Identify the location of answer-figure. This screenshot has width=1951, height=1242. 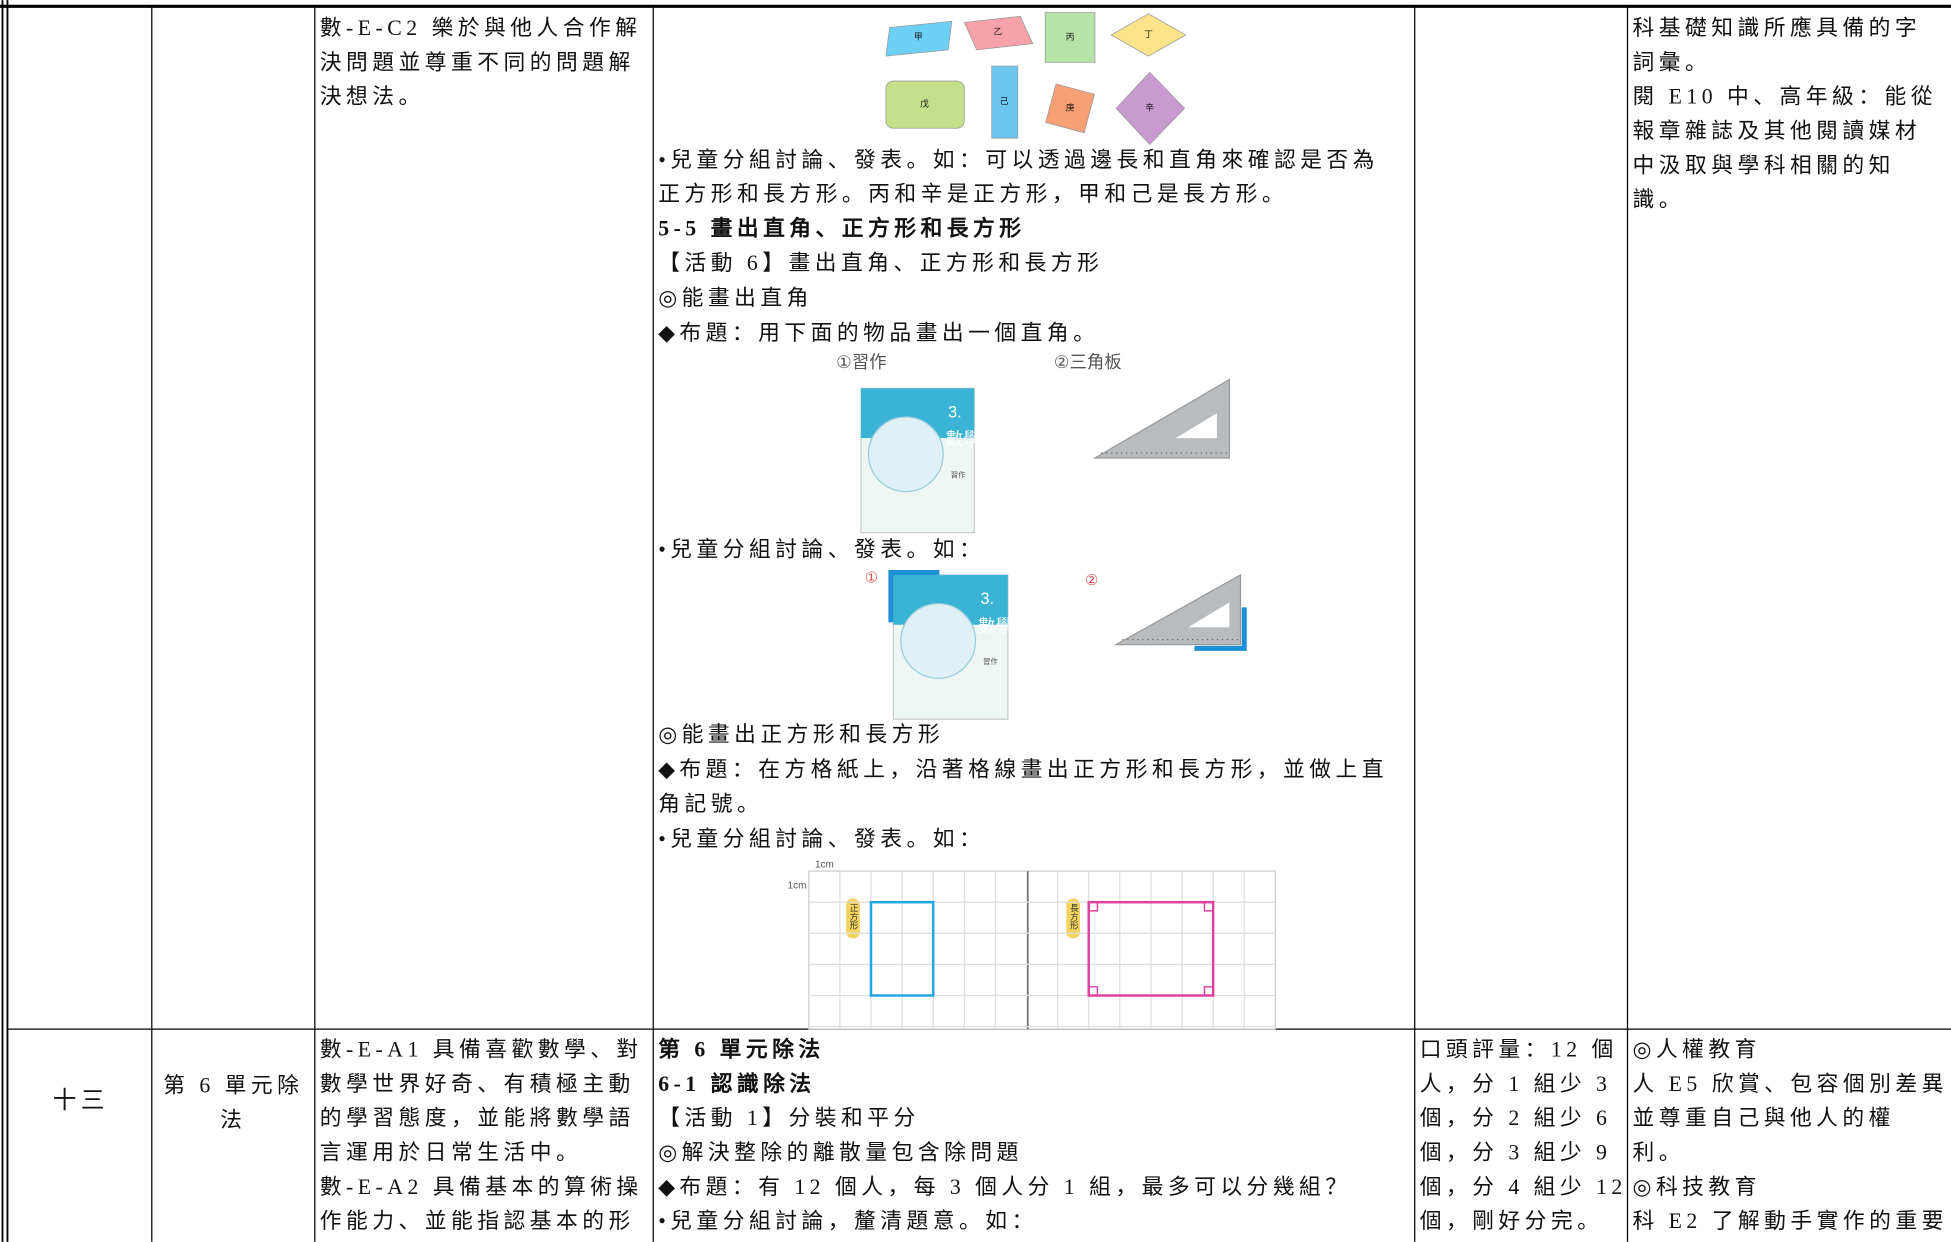
(1067, 644).